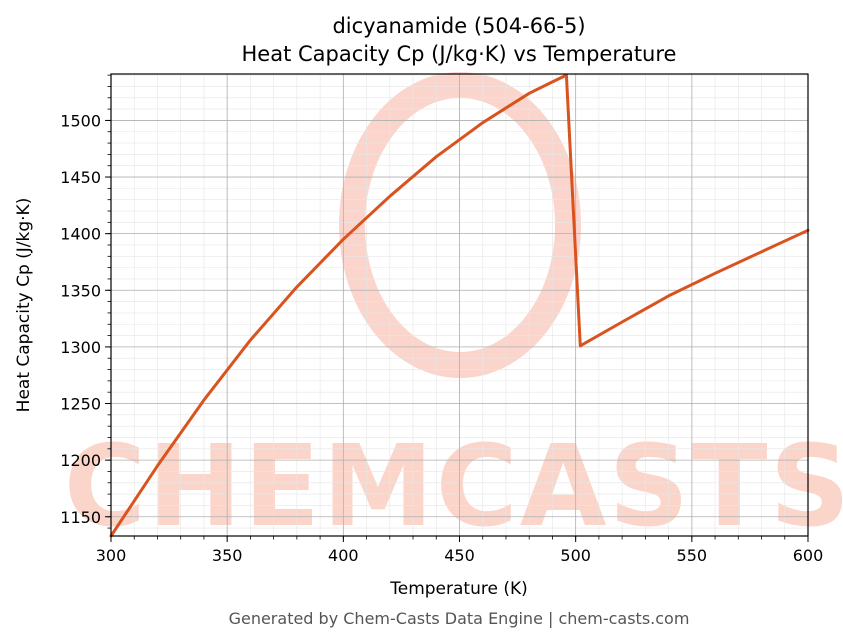  Describe the element at coordinates (808, 555) in the screenshot. I see `x-tick-label: 600` at that location.